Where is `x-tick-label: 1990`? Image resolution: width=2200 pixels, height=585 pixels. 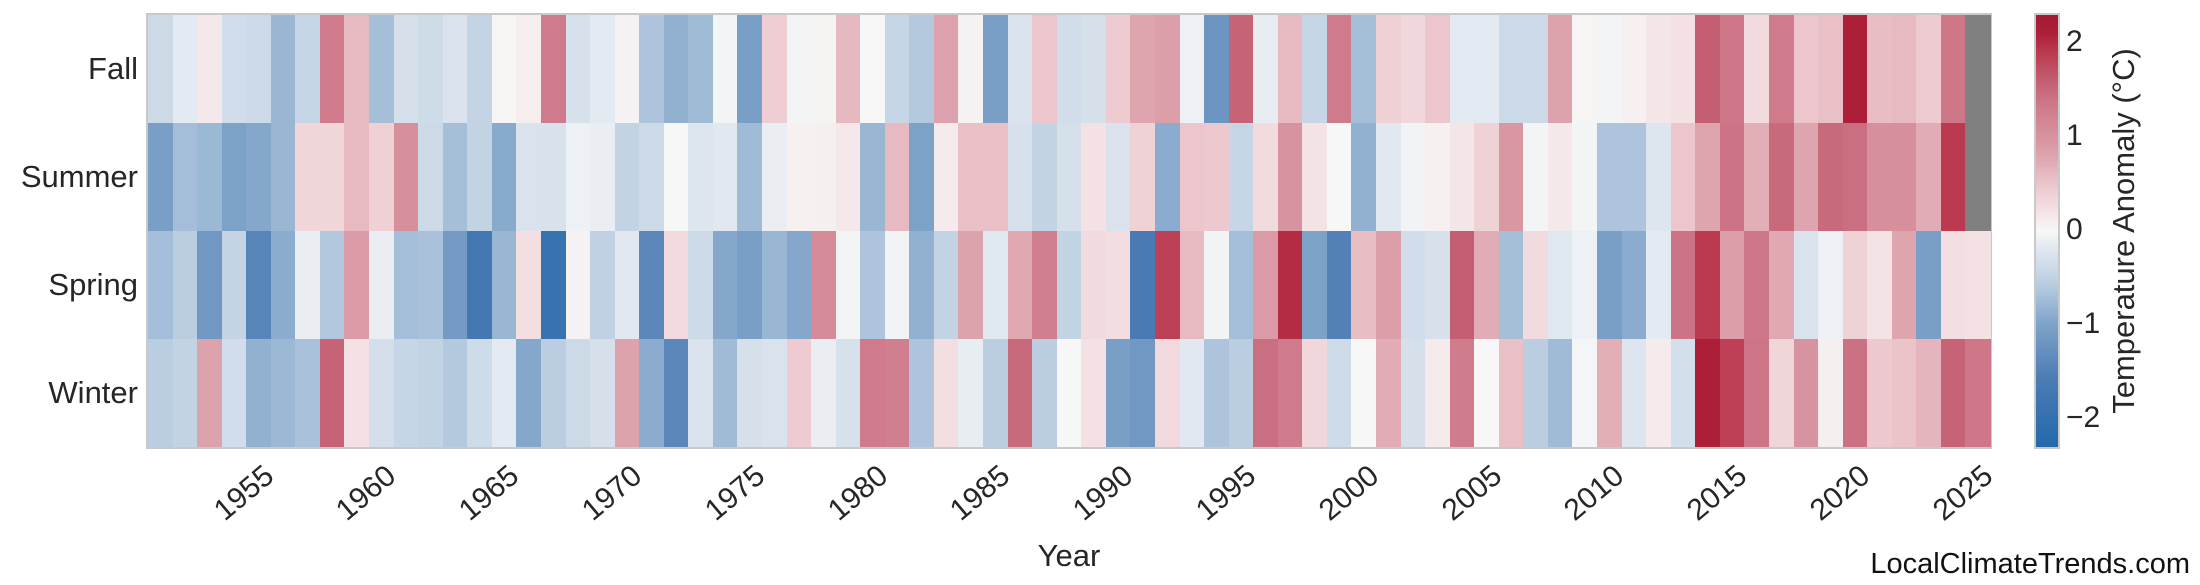 x-tick-label: 1990 is located at coordinates (1103, 493).